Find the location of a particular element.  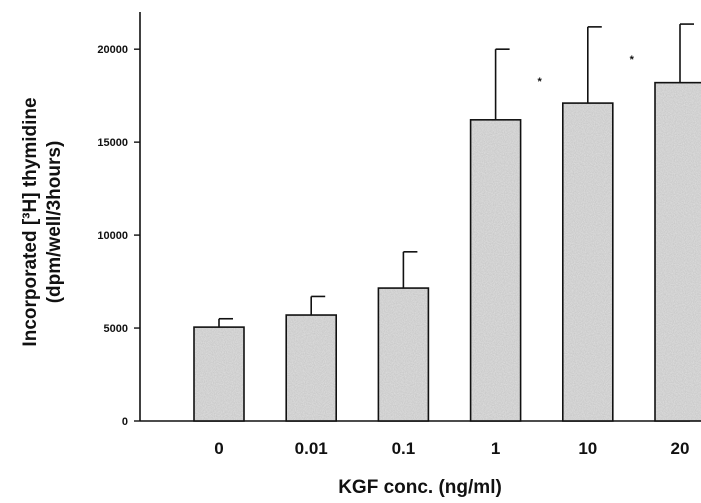

y-tick-label: 10000 is located at coordinates (112, 236).